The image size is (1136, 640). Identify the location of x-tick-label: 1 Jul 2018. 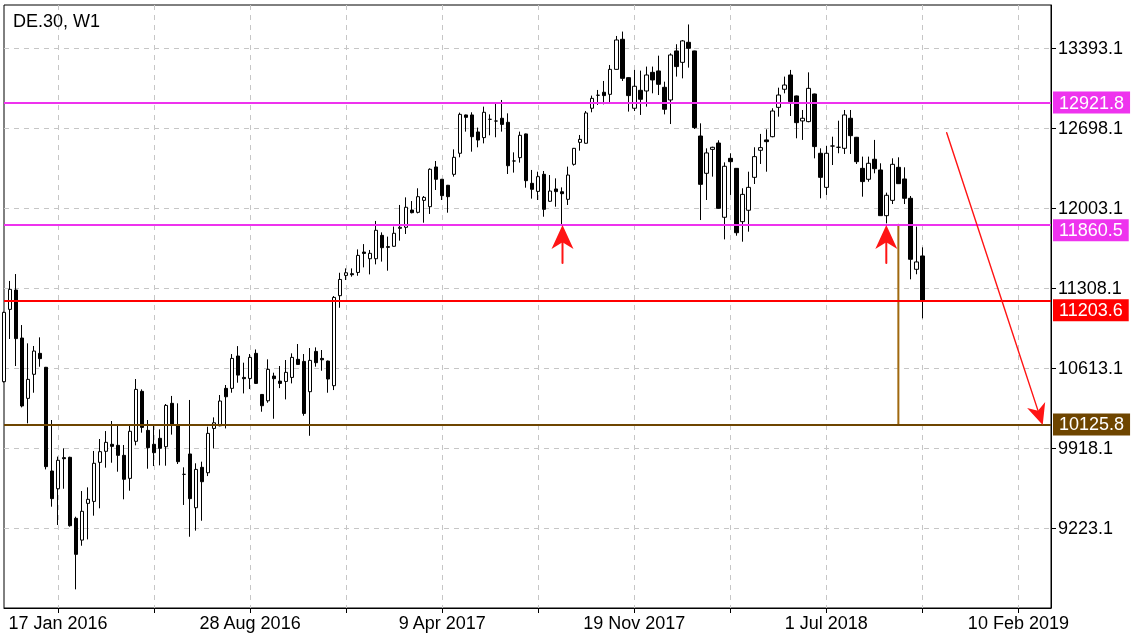
(826, 623).